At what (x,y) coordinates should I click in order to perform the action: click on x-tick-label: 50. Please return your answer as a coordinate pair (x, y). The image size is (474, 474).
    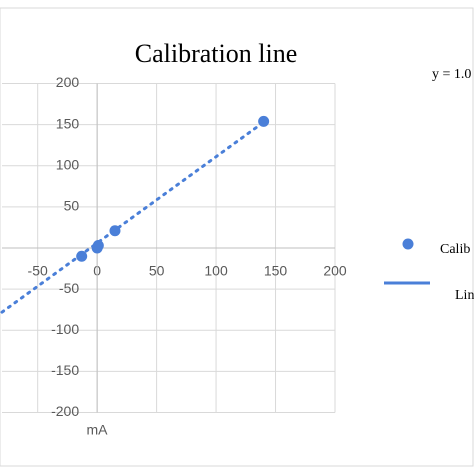
    Looking at the image, I should click on (157, 271).